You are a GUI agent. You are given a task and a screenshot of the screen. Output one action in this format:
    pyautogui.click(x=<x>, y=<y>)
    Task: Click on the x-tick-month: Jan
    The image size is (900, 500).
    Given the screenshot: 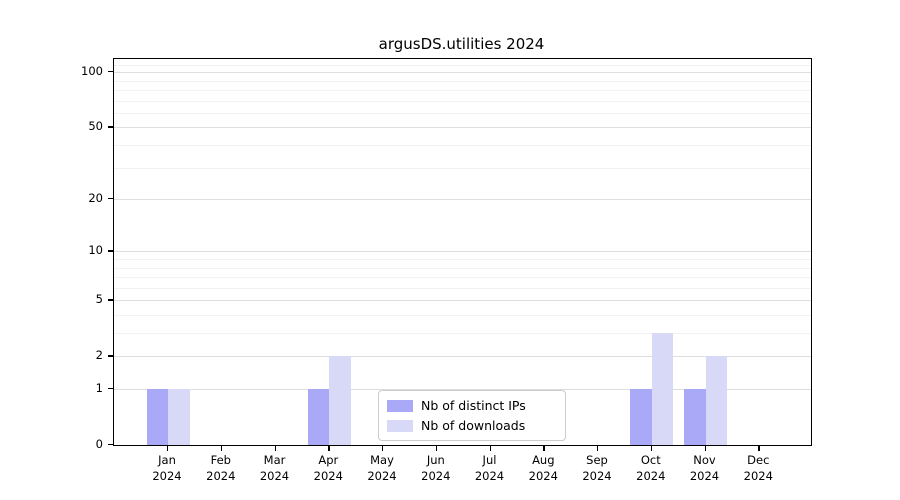 What is the action you would take?
    pyautogui.click(x=167, y=460)
    